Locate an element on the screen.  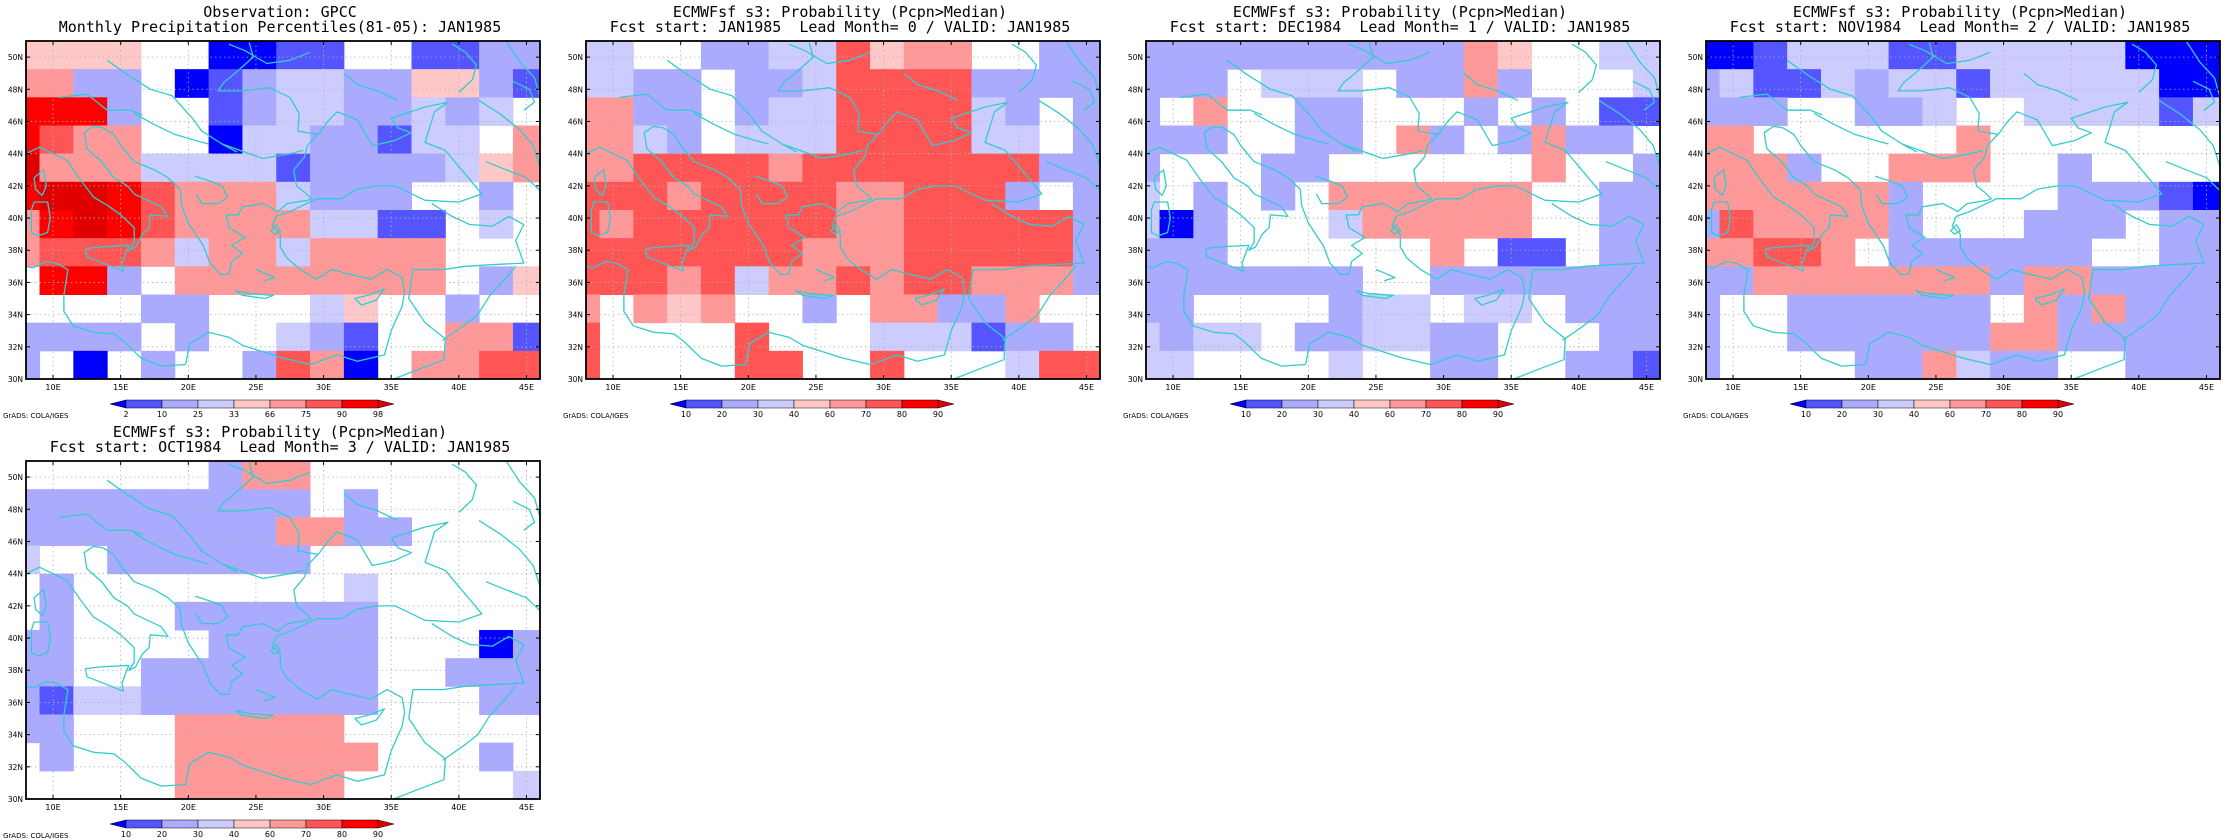
lon-tick-label: 20E is located at coordinates (748, 387).